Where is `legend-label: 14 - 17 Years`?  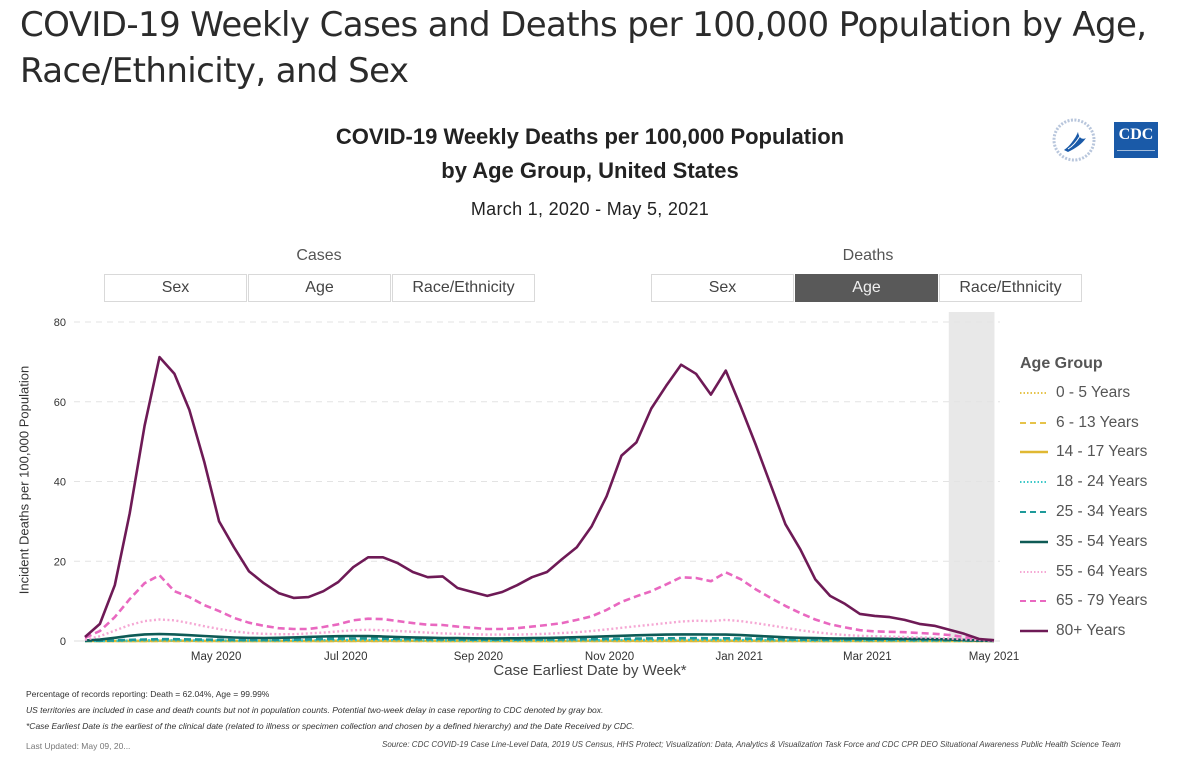
legend-label: 14 - 17 Years is located at coordinates (1102, 452).